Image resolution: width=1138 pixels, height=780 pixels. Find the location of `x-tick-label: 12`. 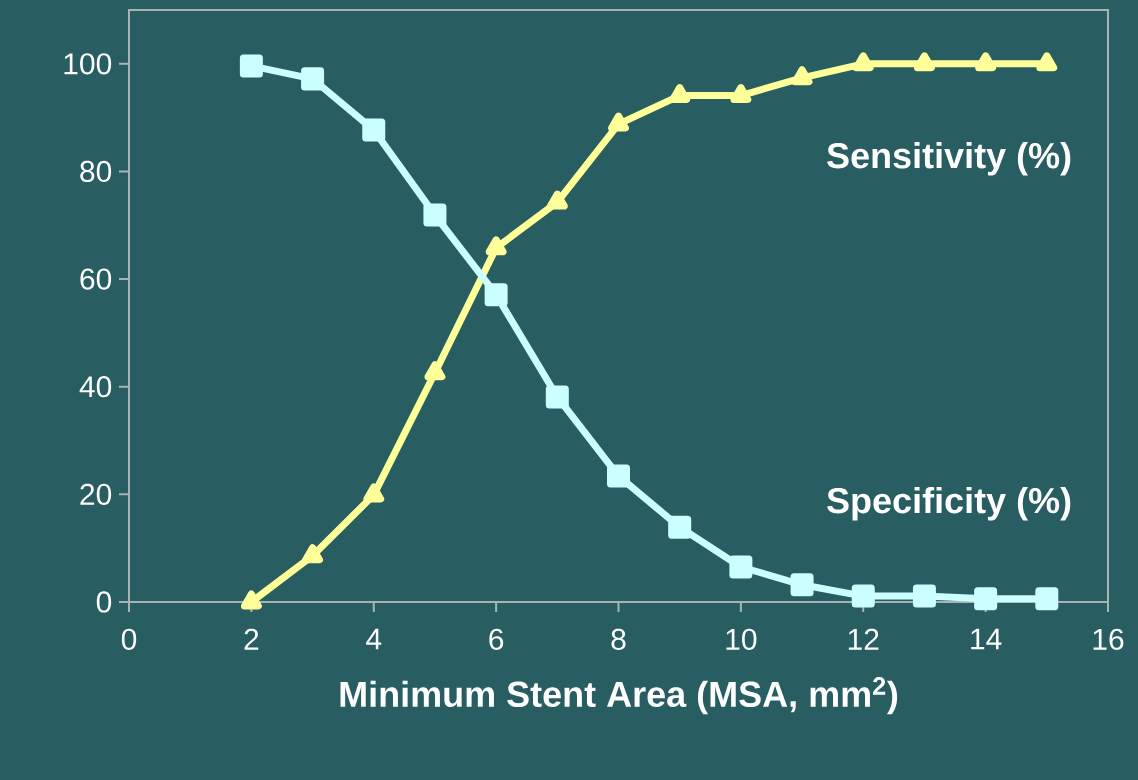

x-tick-label: 12 is located at coordinates (863, 639).